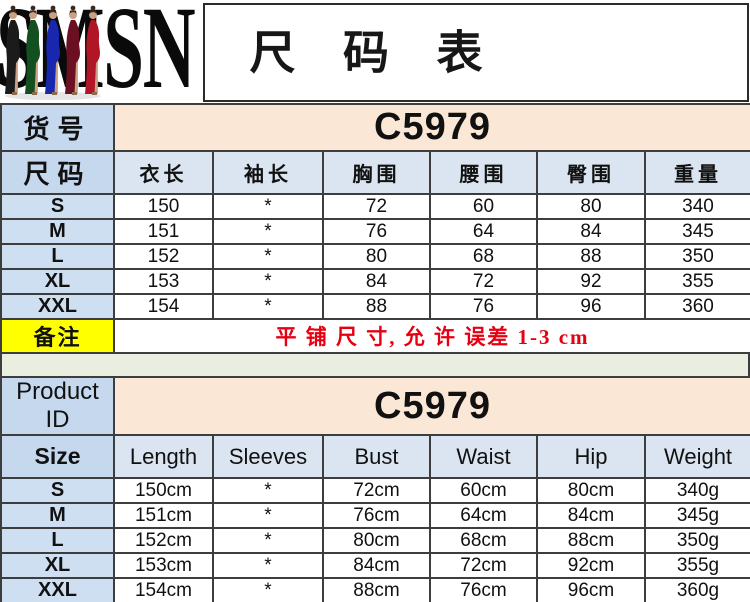  What do you see at coordinates (375, 336) in the screenshot?
I see `cn-remark-row: 备注 平 铺 尺 寸, 允 许 误差 1-3 cm` at bounding box center [375, 336].